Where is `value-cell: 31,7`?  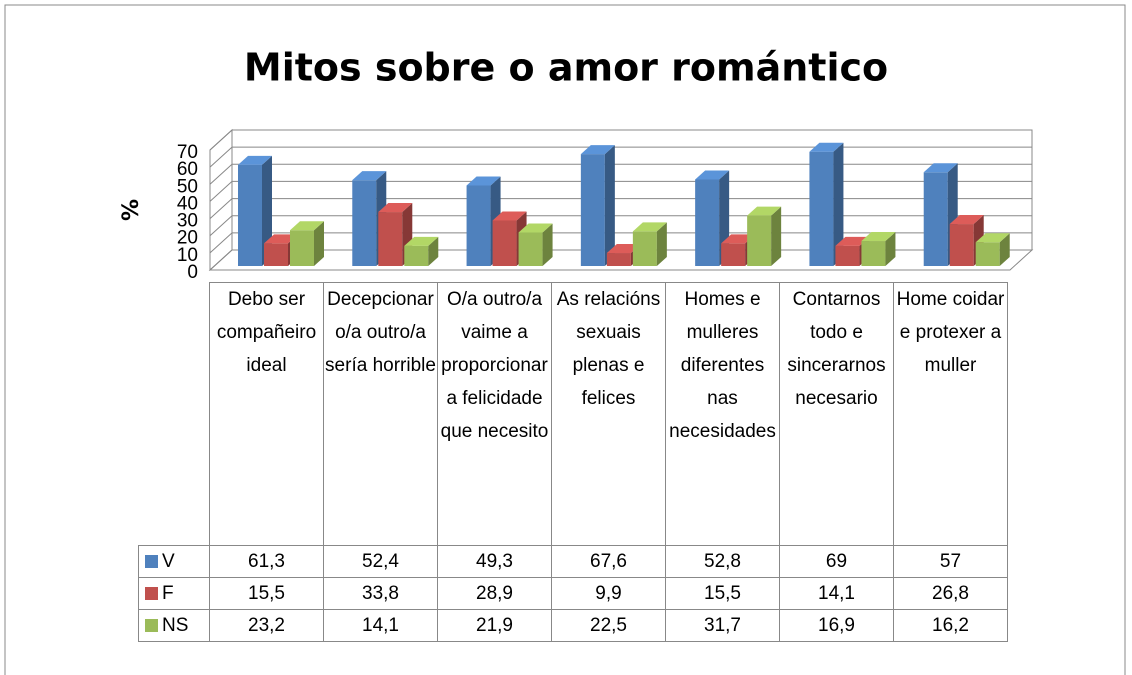
value-cell: 31,7 is located at coordinates (722, 625).